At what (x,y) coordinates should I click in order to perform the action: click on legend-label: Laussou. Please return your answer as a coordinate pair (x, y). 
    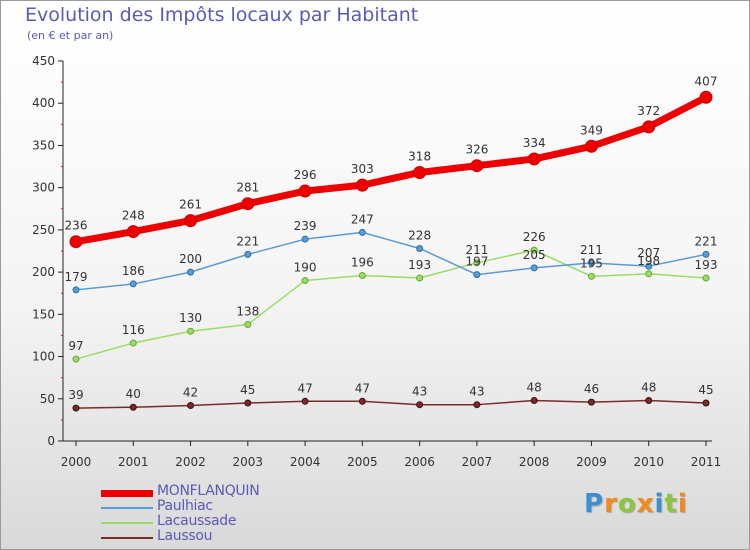
    Looking at the image, I should click on (185, 536).